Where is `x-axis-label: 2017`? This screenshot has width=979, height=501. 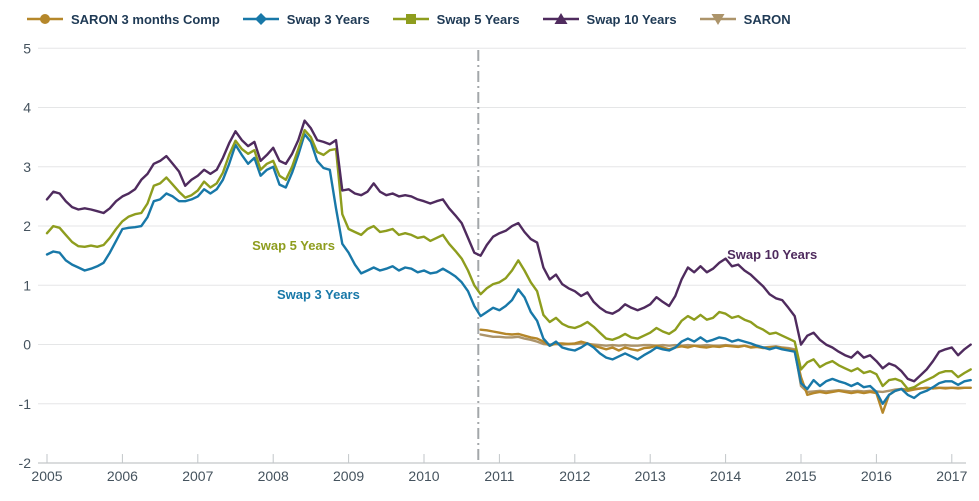
x-axis-label: 2017 is located at coordinates (951, 476).